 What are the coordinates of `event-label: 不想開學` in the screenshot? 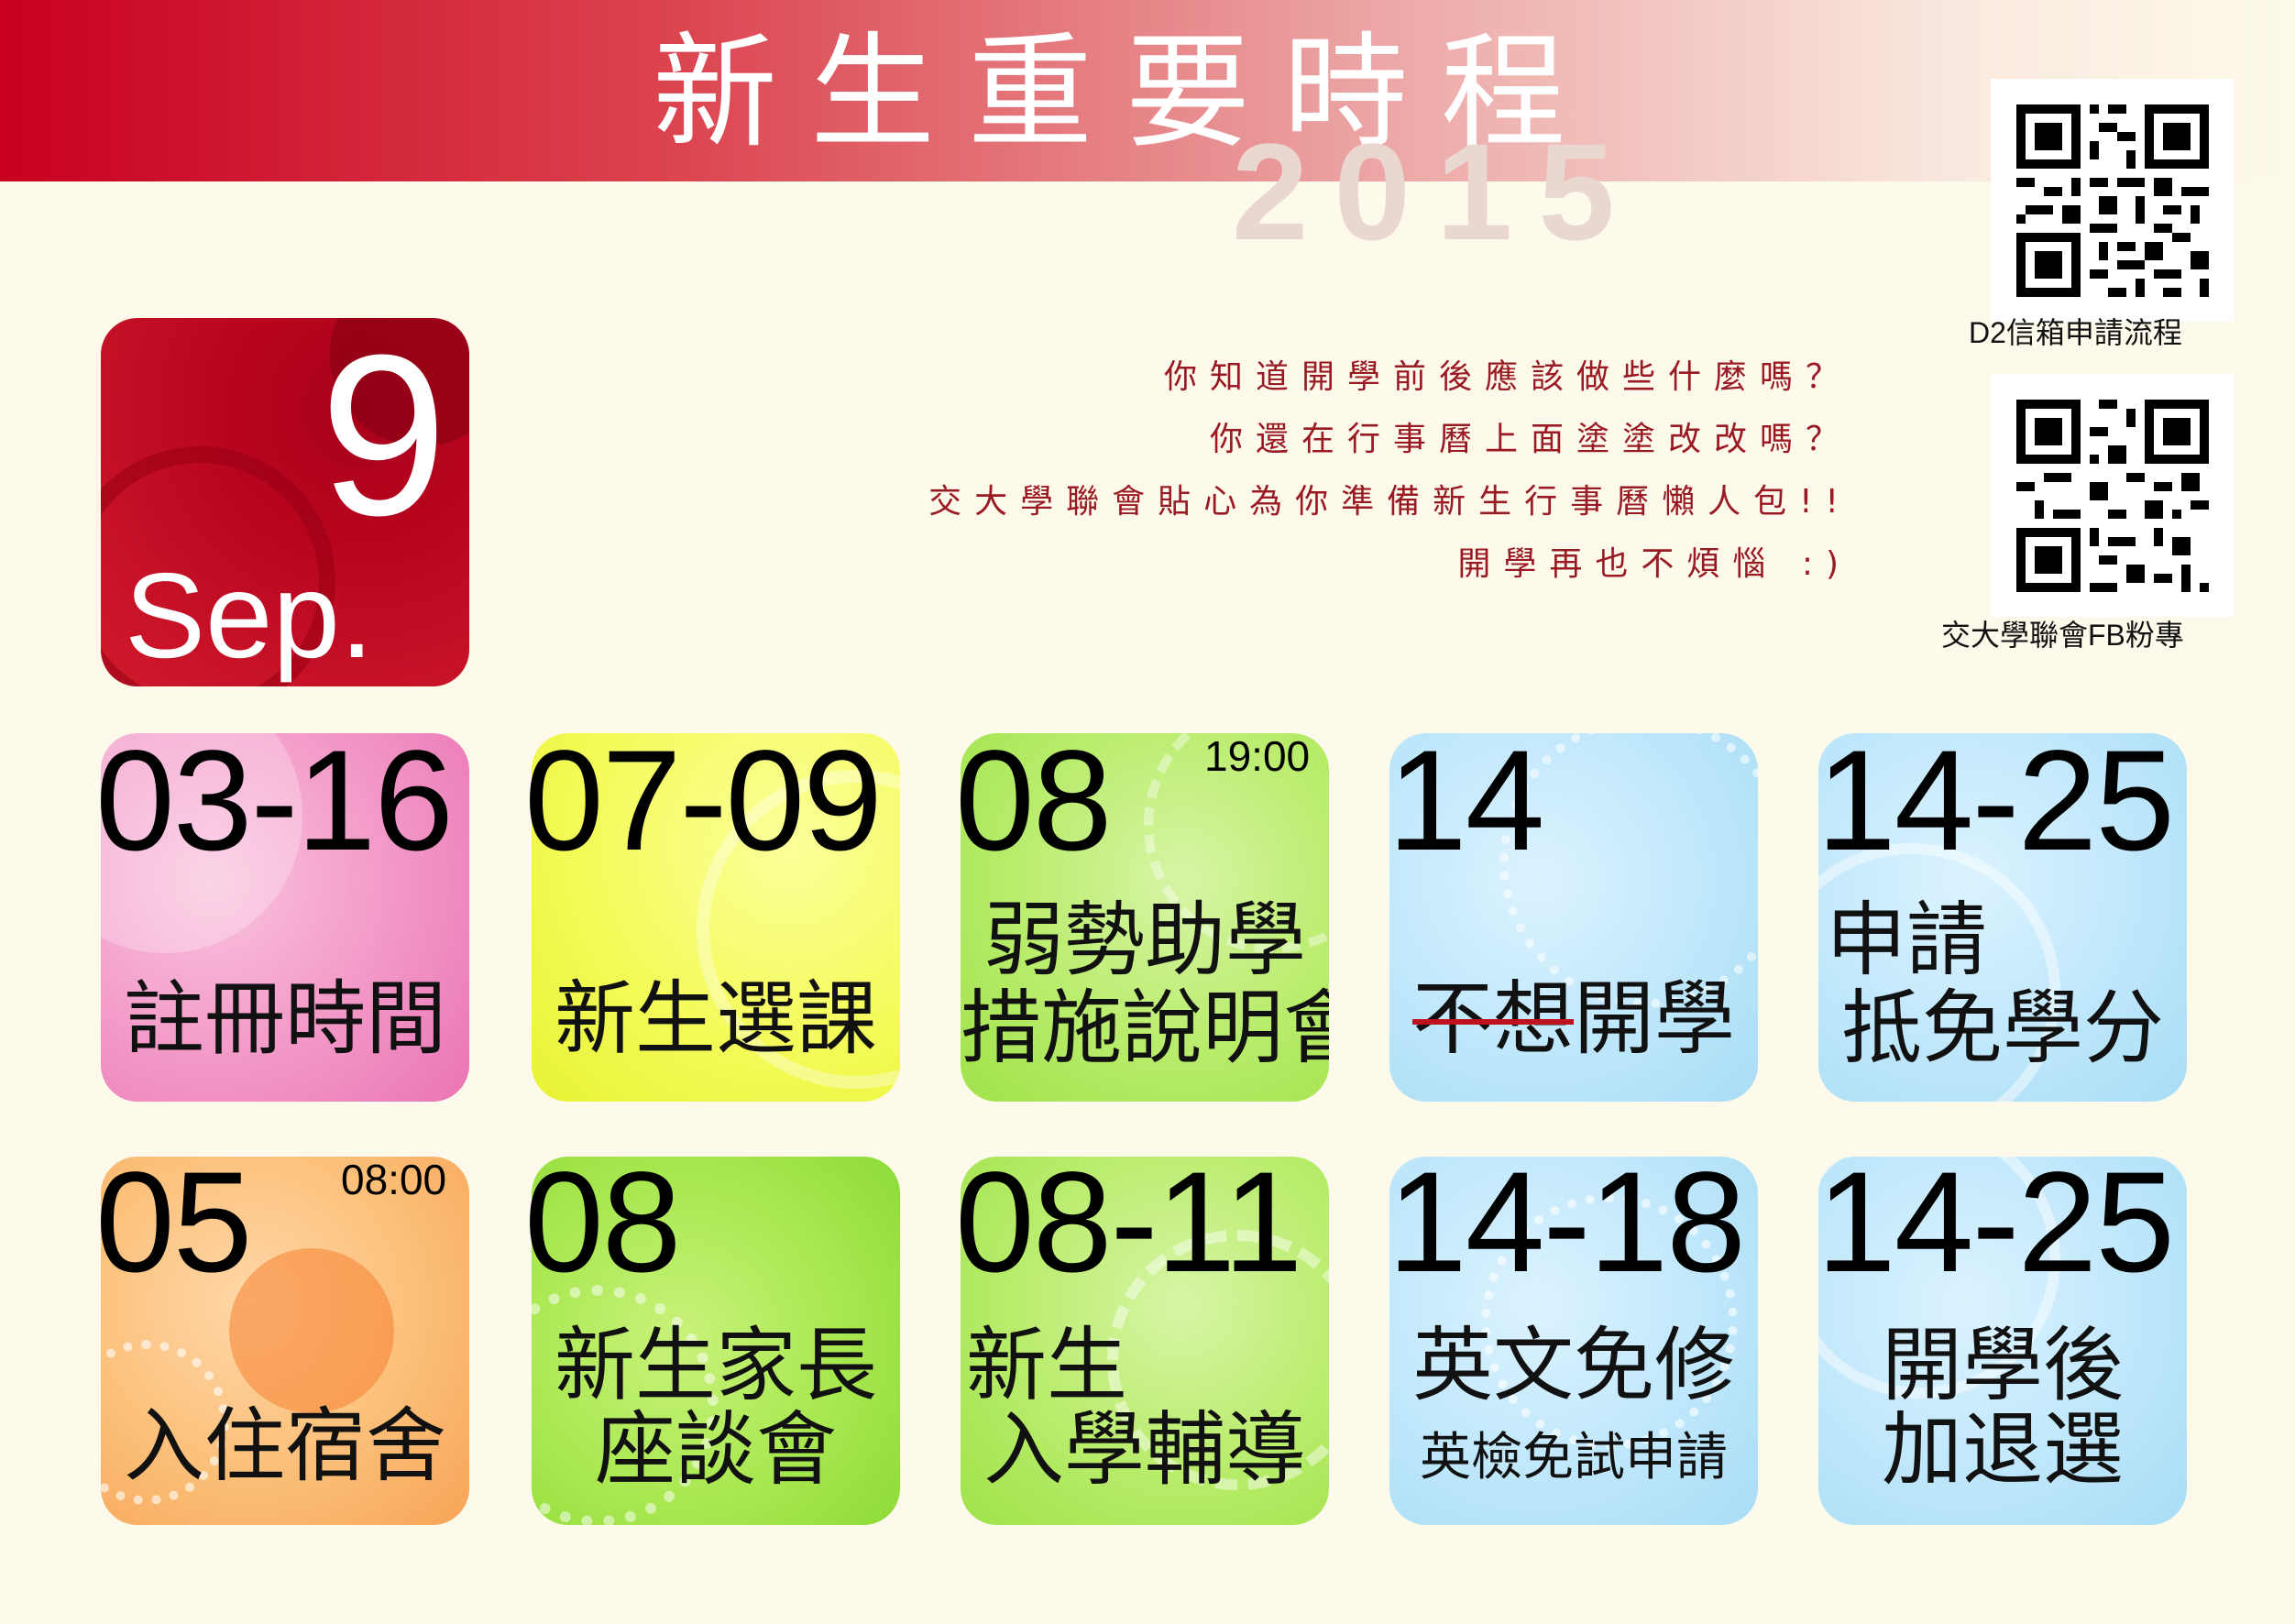 It's located at (1573, 1019).